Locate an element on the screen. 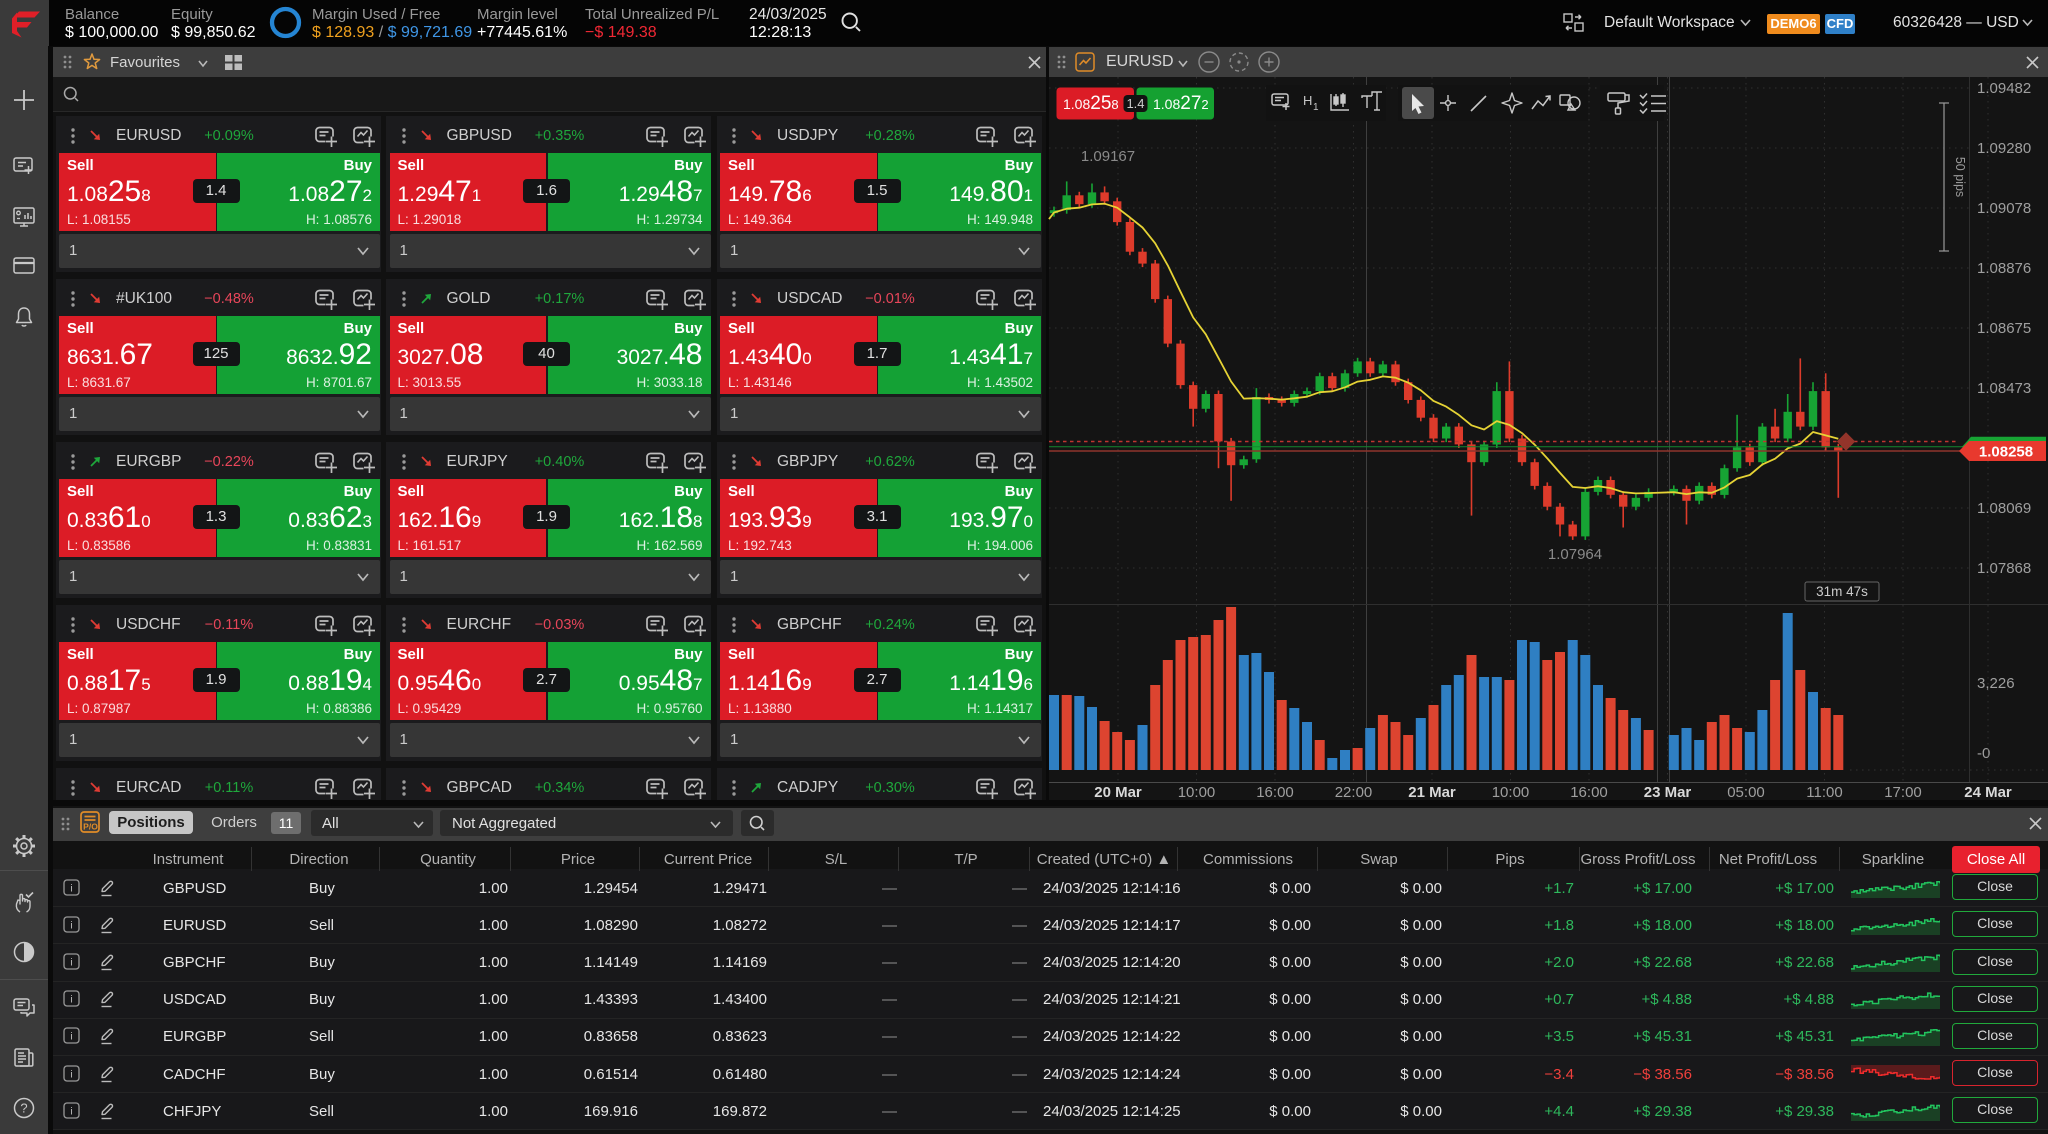 This screenshot has height=1134, width=2048. svg-text: 1.08069 is located at coordinates (2004, 508).